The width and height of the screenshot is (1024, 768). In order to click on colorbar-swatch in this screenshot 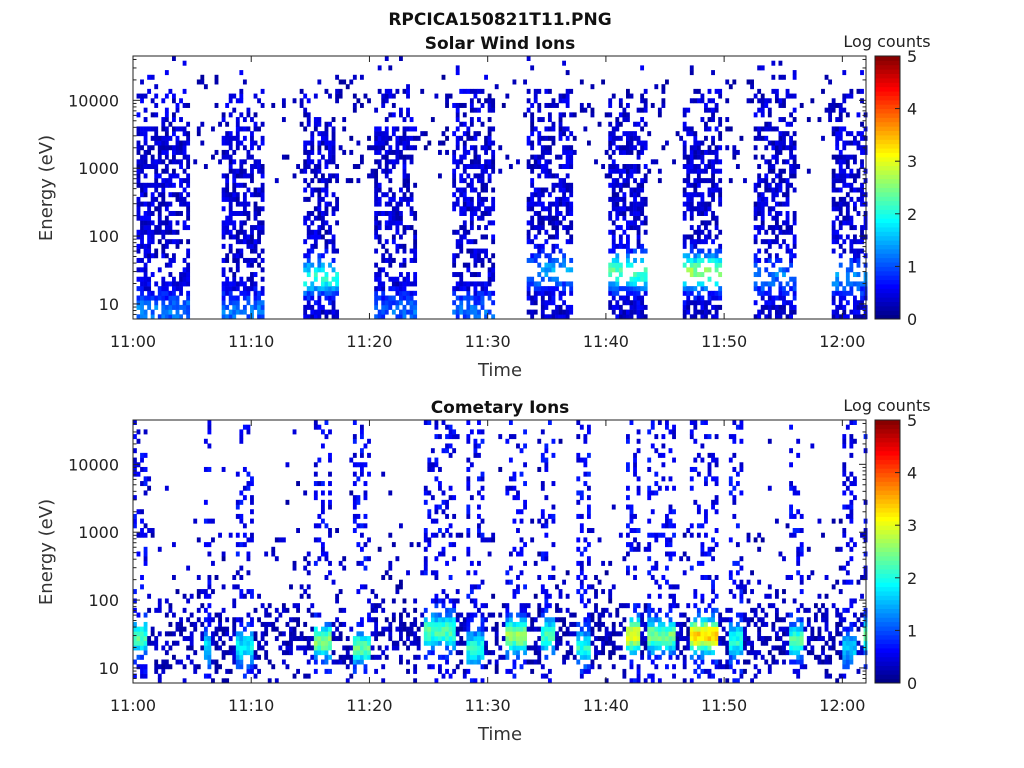, I will do `click(887, 181)`.